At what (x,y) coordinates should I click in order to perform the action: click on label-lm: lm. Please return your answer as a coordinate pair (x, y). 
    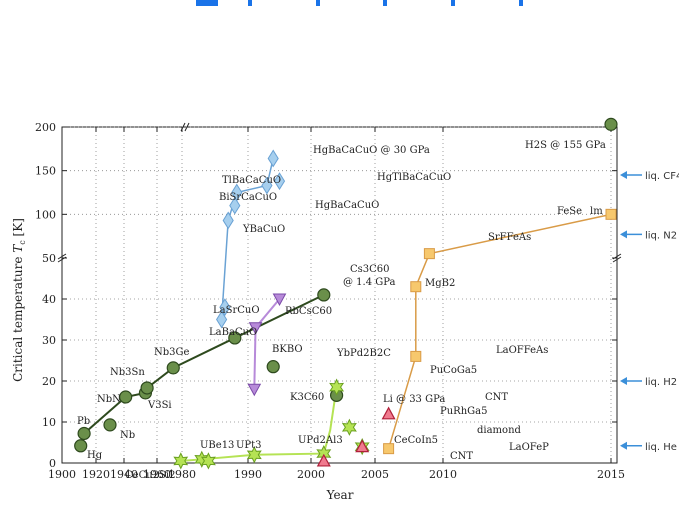
    Looking at the image, I should click on (596, 211).